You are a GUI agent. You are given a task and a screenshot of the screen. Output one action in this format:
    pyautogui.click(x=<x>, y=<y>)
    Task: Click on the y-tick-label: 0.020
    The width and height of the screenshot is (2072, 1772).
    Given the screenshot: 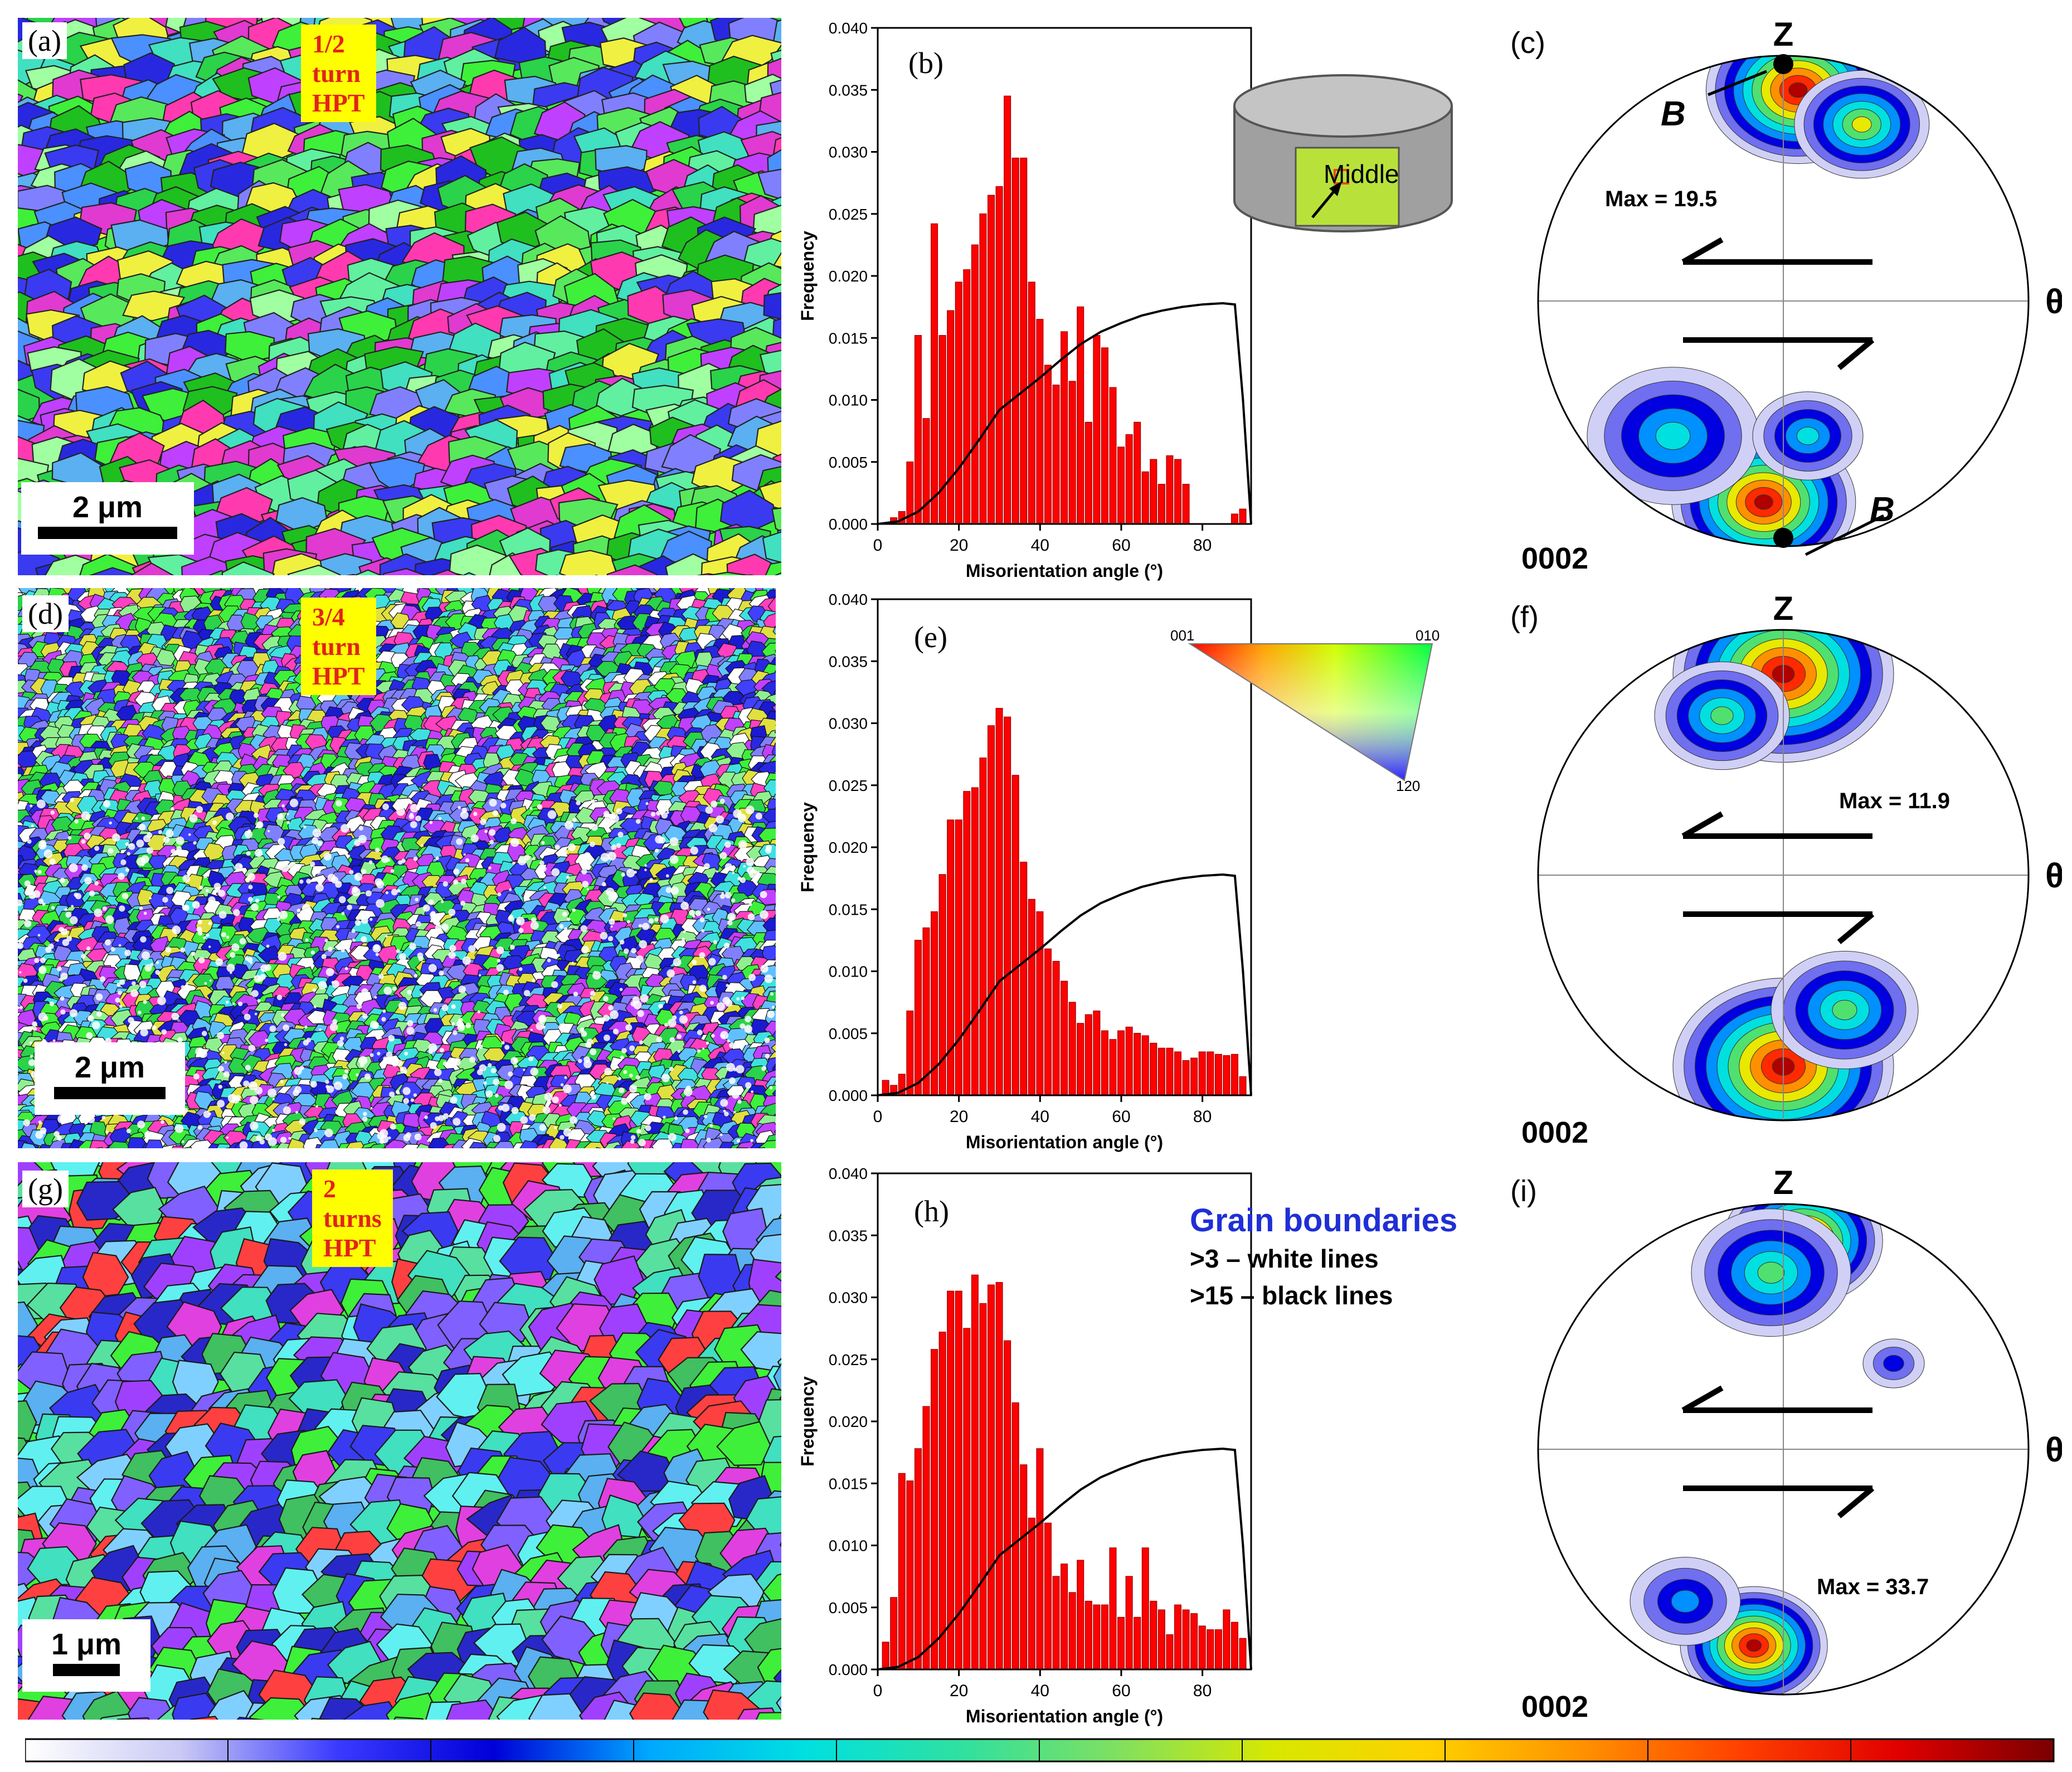 What is the action you would take?
    pyautogui.click(x=848, y=276)
    